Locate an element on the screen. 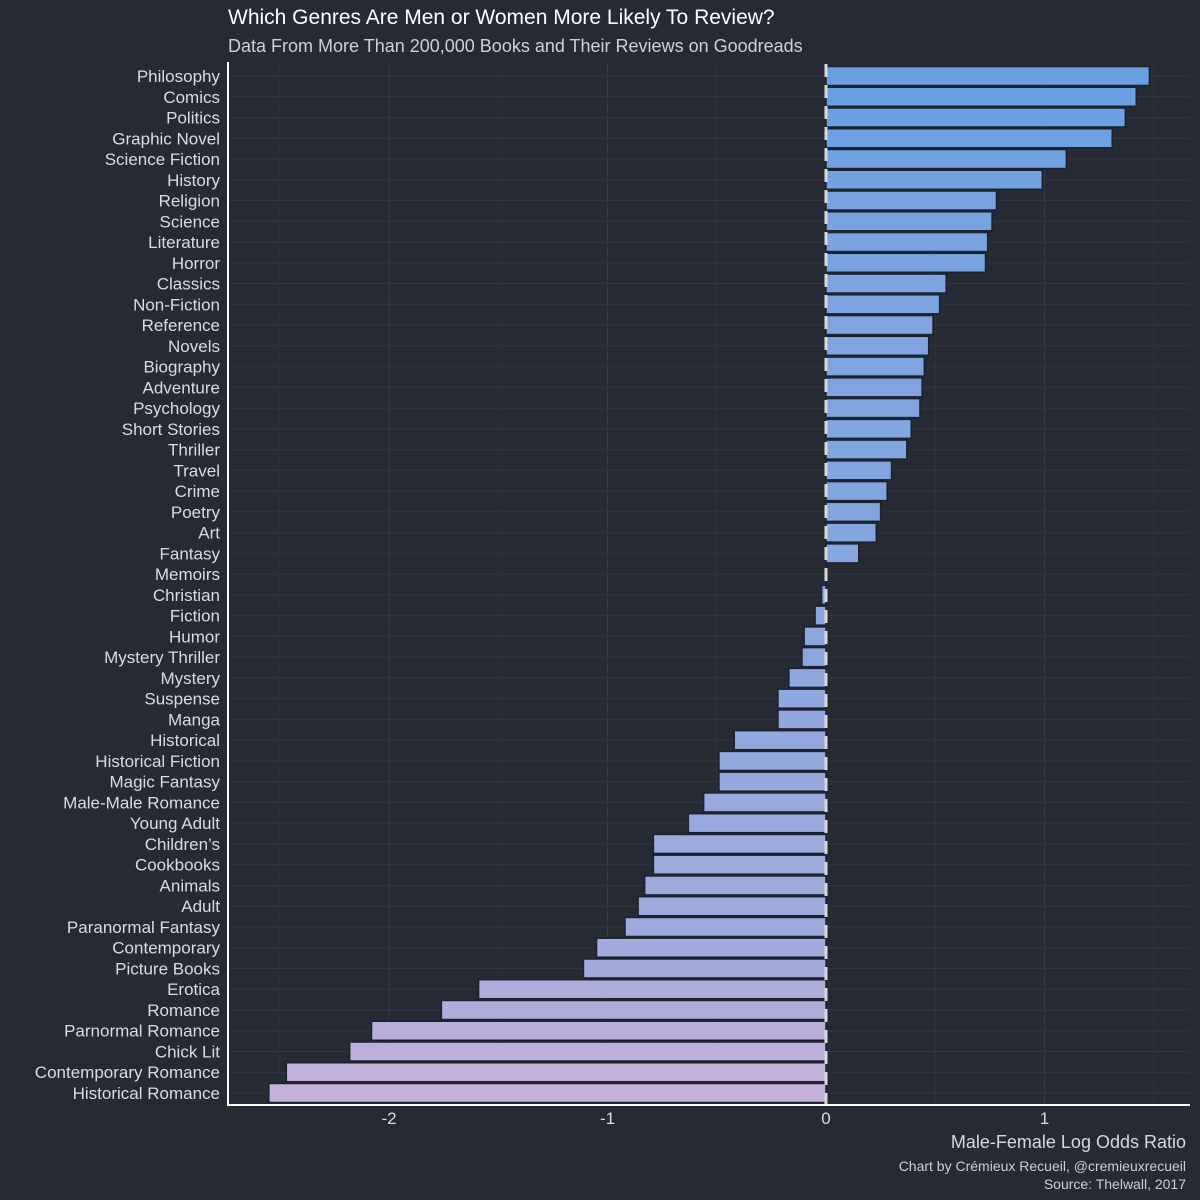 The image size is (1200, 1200). category-label: Non-Fiction is located at coordinates (176, 304).